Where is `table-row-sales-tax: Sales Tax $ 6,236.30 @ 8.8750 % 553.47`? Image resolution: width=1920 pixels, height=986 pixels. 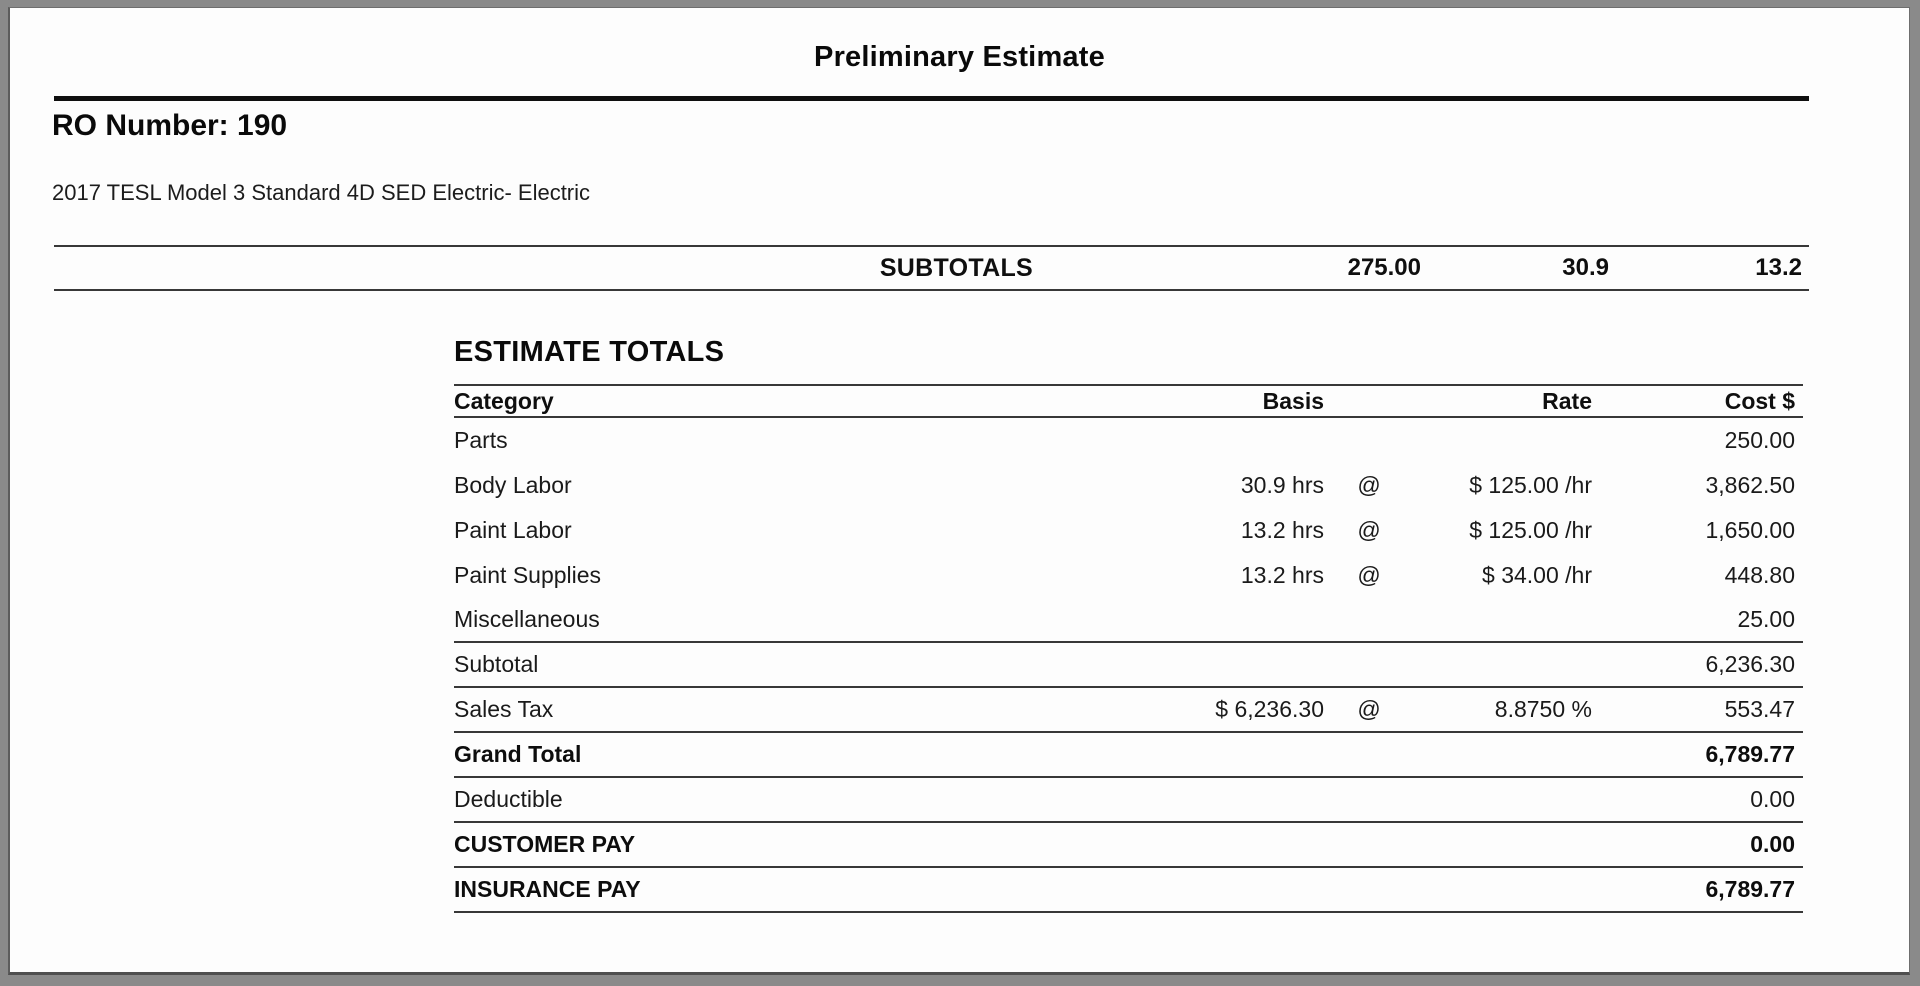 table-row-sales-tax: Sales Tax $ 6,236.30 @ 8.8750 % 553.47 is located at coordinates (1128, 710).